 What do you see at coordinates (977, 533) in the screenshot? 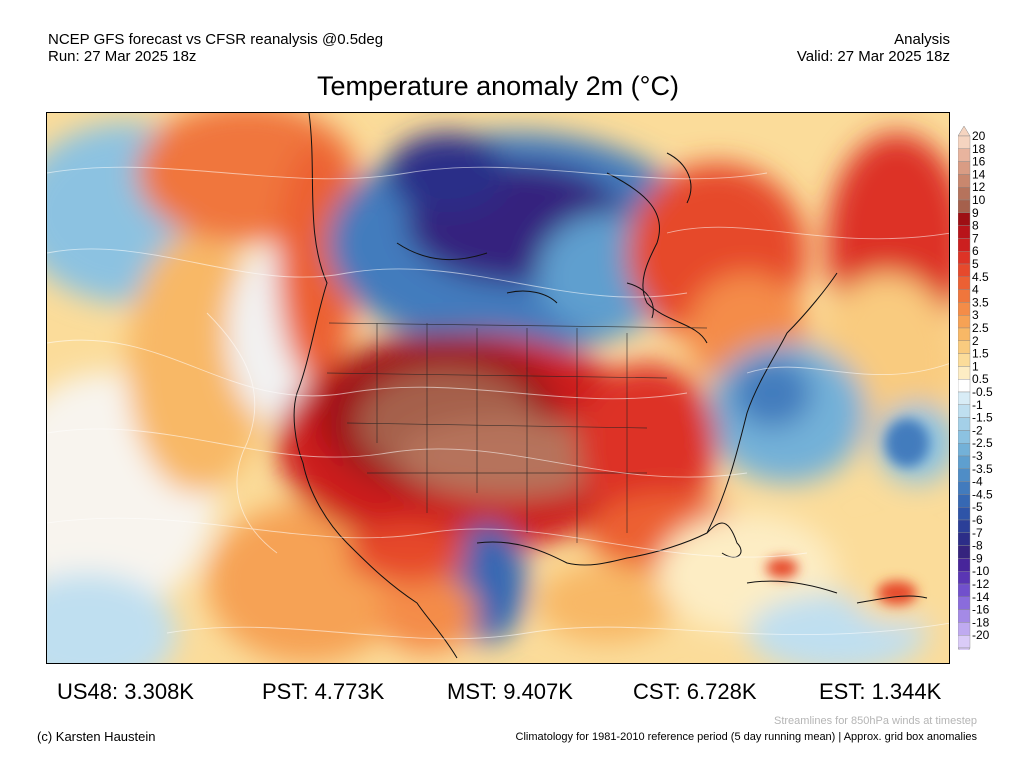
I see `colorbar-label: -7` at bounding box center [977, 533].